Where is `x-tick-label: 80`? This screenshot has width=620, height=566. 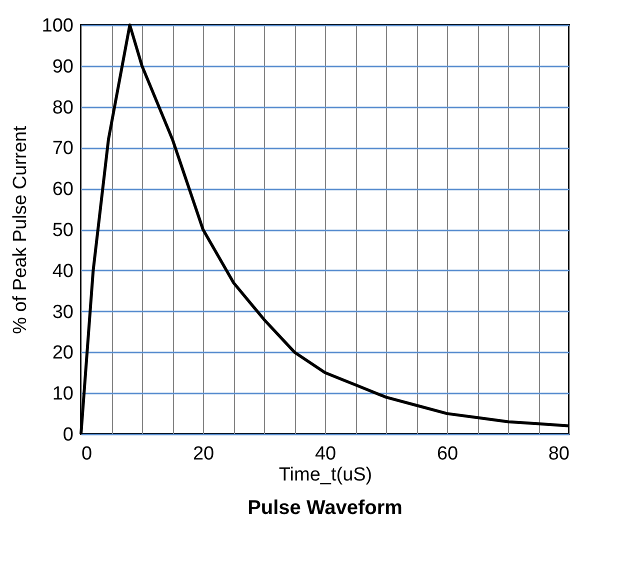
x-tick-label: 80 is located at coordinates (559, 454).